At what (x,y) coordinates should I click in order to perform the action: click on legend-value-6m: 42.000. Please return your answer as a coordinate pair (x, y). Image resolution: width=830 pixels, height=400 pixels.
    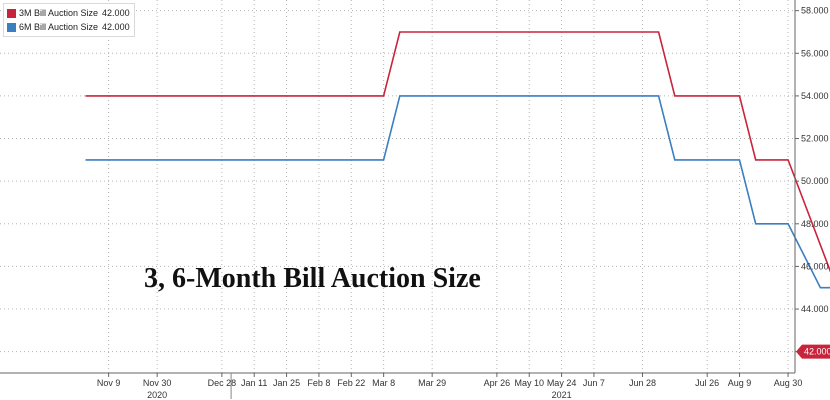
    Looking at the image, I should click on (116, 27).